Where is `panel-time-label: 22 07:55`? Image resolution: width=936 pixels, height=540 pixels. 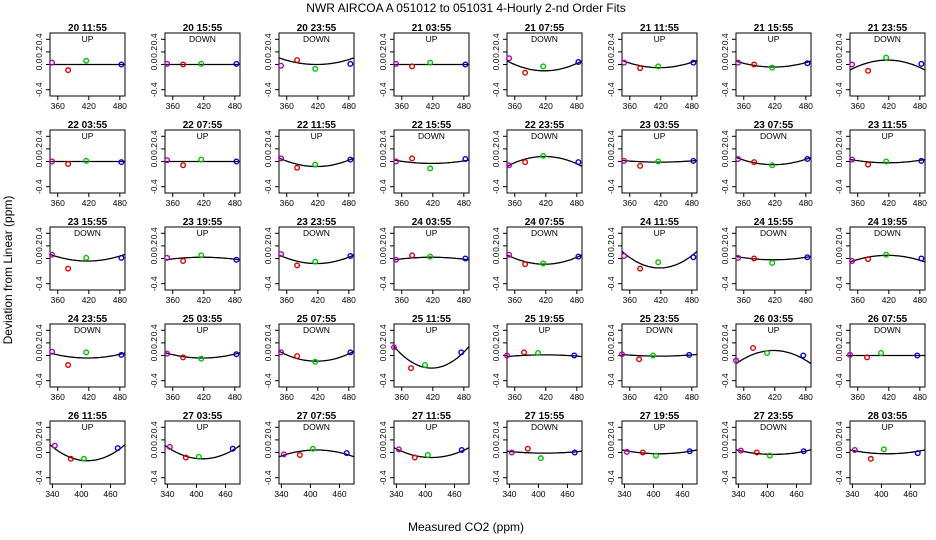
panel-time-label: 22 07:55 is located at coordinates (203, 125).